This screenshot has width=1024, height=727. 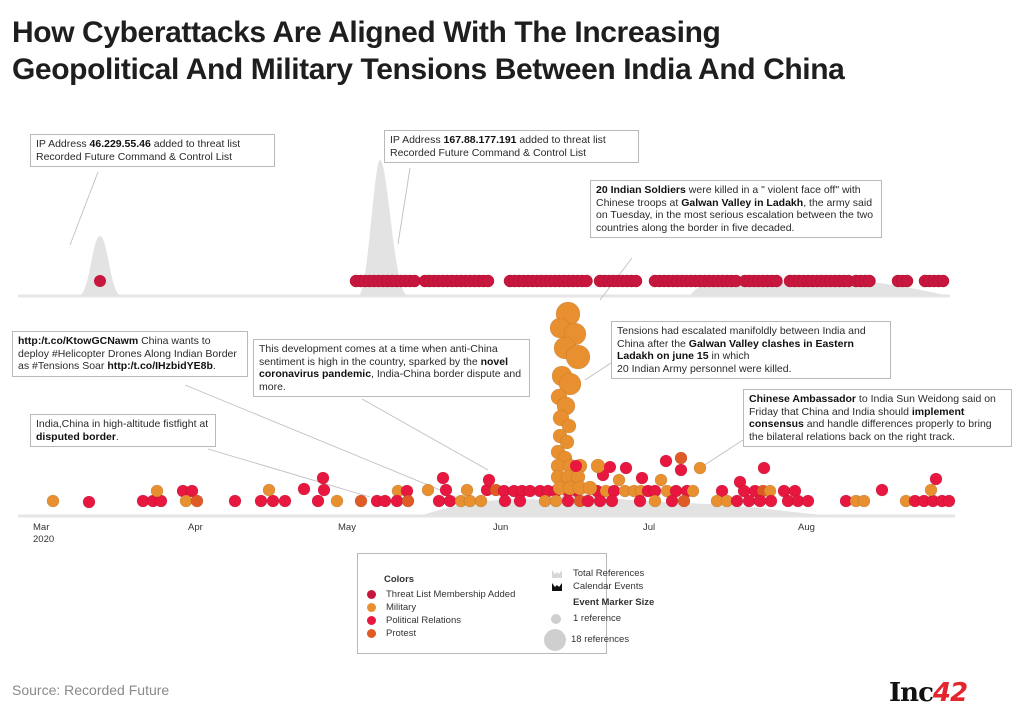 What do you see at coordinates (41, 527) in the screenshot?
I see `x-axis-tick-label: Mar` at bounding box center [41, 527].